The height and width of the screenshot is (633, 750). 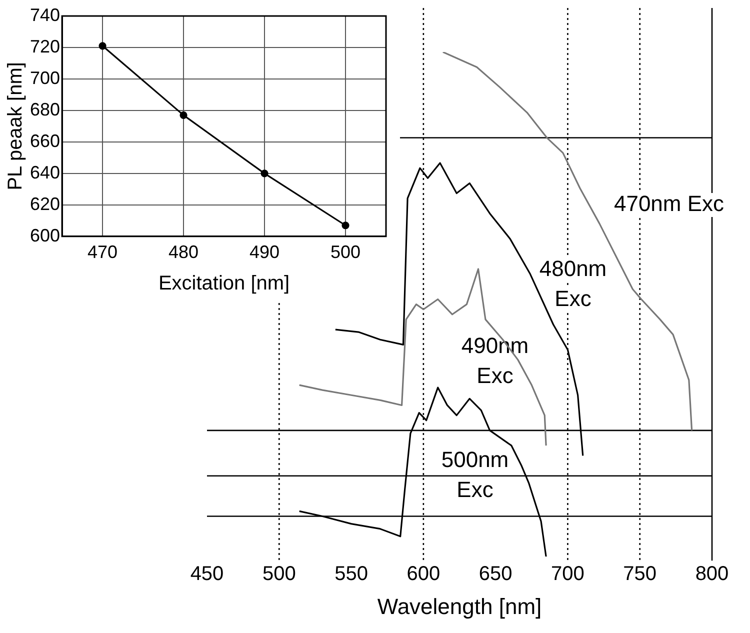 I want to click on x-tick-label: 550, so click(x=351, y=574).